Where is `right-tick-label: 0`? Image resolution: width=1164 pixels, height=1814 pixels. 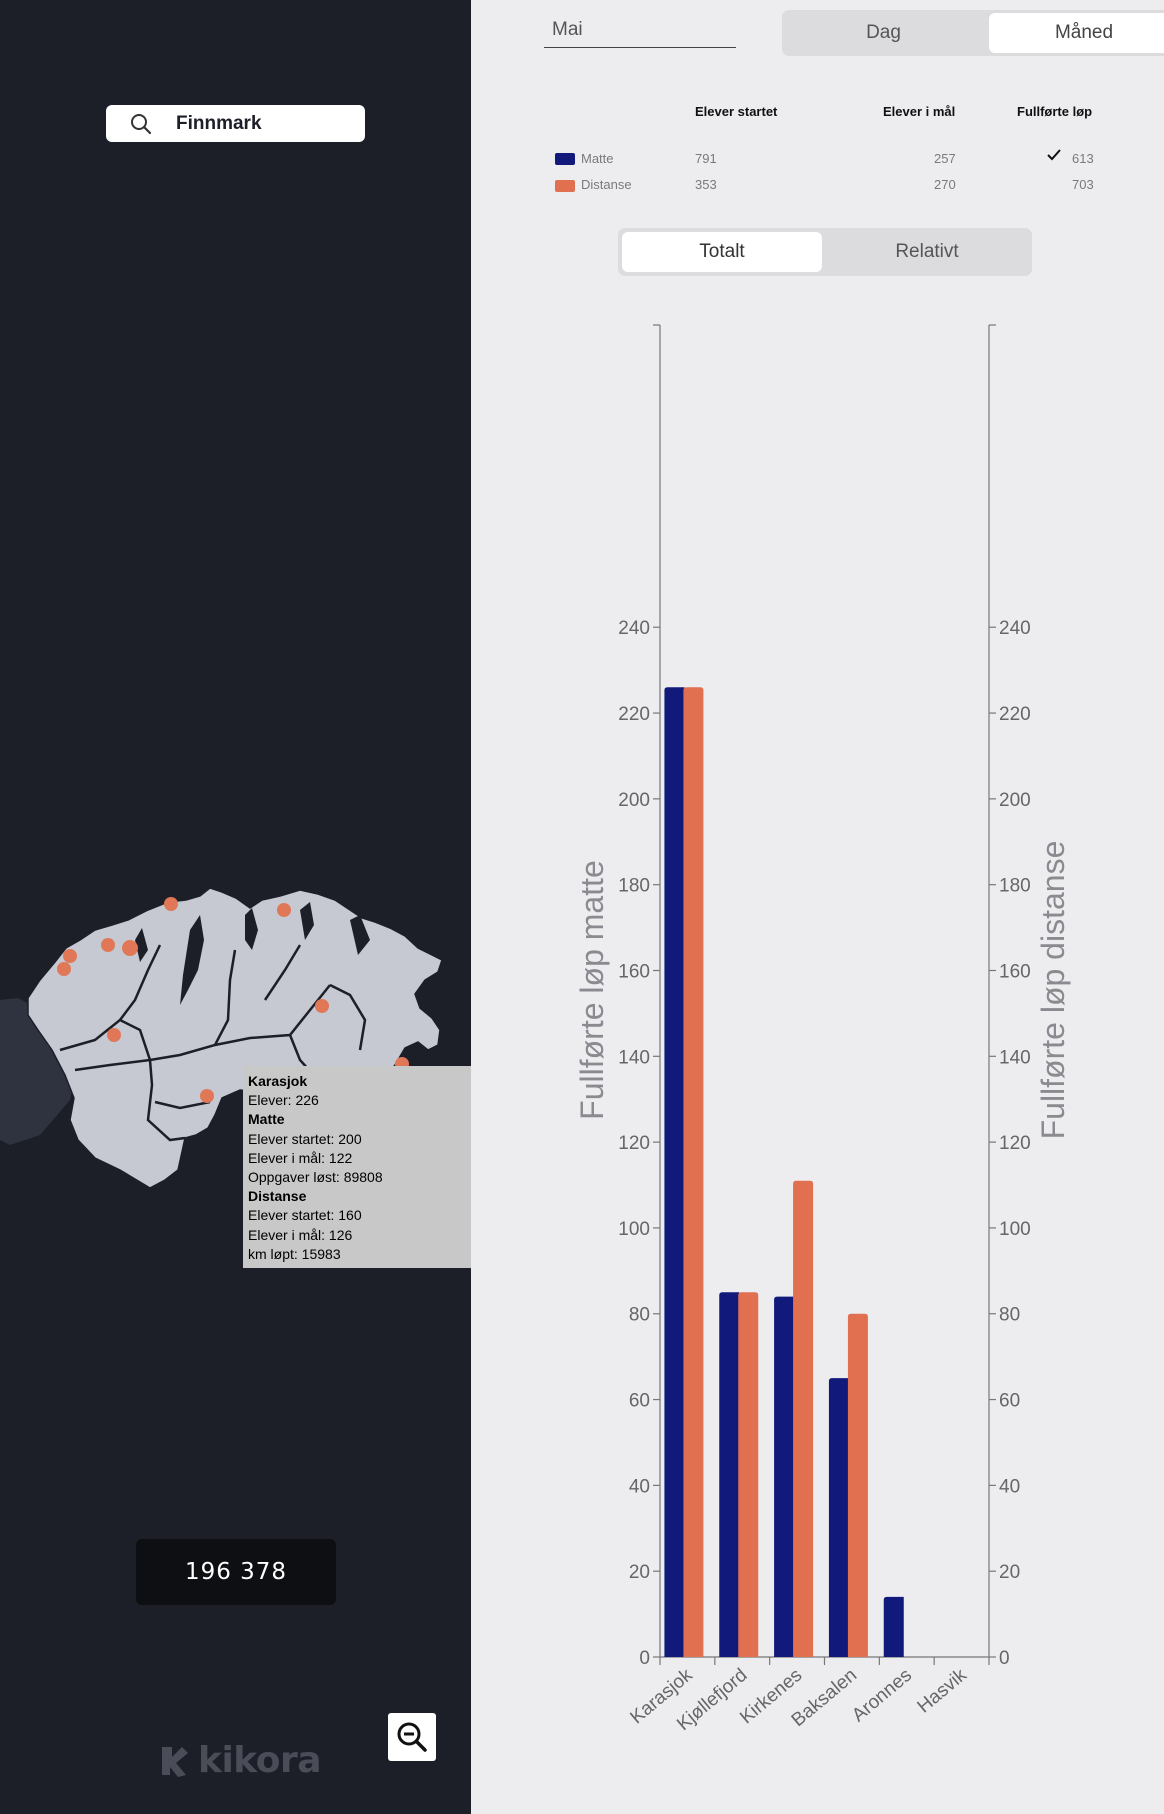
right-tick-label: 0 is located at coordinates (1004, 1658).